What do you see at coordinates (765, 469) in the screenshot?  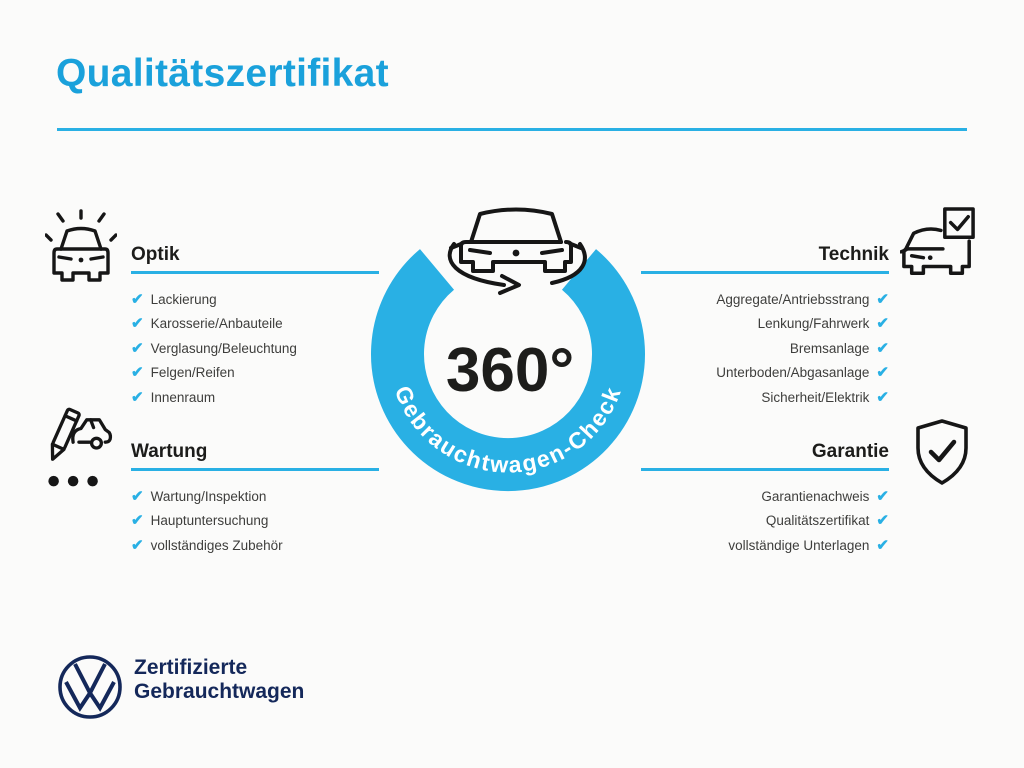 I see `section-underline-garantie` at bounding box center [765, 469].